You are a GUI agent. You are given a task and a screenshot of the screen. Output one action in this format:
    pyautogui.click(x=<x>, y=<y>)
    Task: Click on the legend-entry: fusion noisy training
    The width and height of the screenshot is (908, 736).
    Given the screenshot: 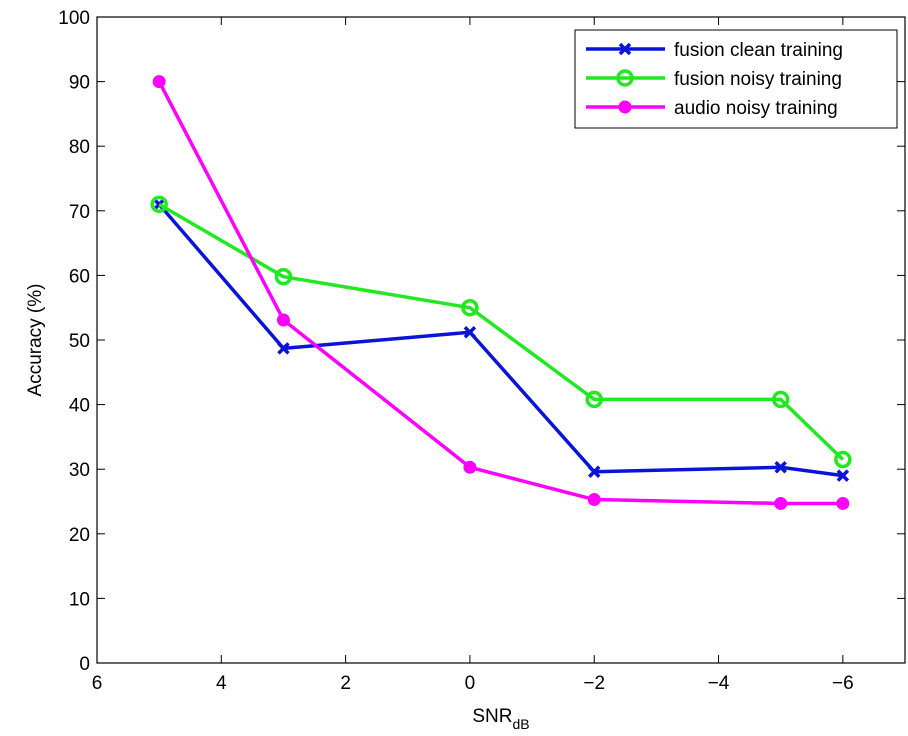 What is the action you would take?
    pyautogui.click(x=714, y=79)
    